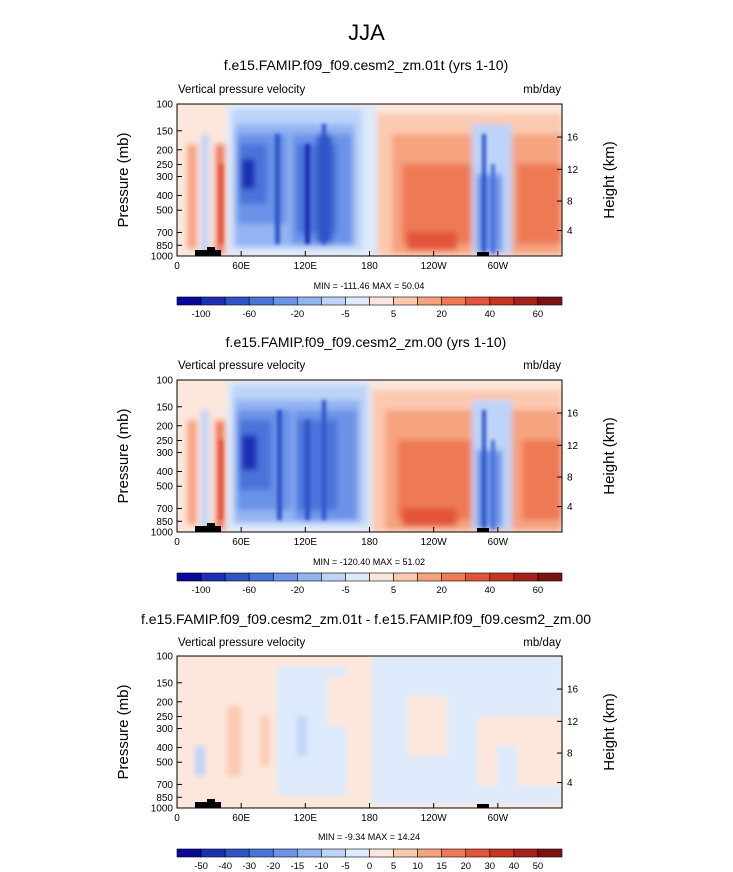  What do you see at coordinates (542, 643) in the screenshot?
I see `panel-3-right-label: mb/day` at bounding box center [542, 643].